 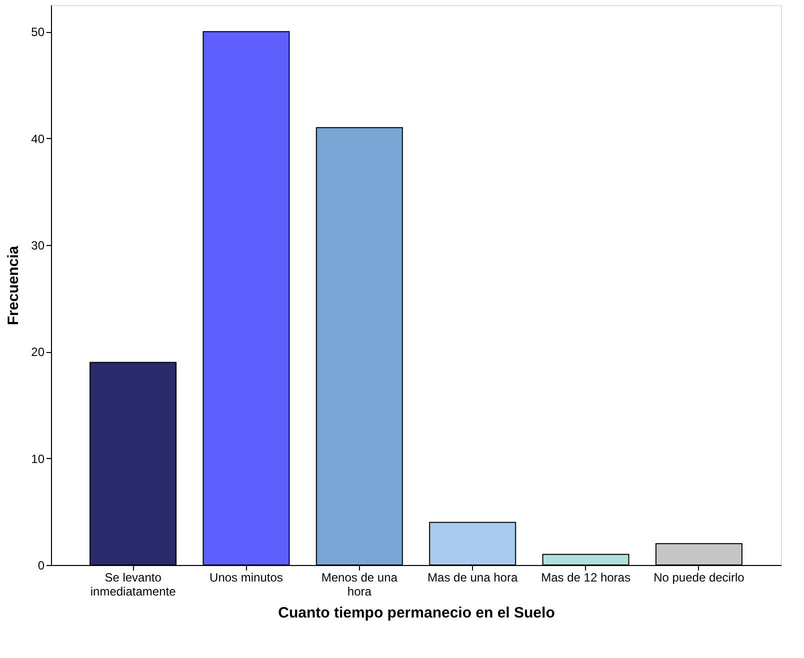 I want to click on x-tick-label: Menos de una hora, so click(x=359, y=584).